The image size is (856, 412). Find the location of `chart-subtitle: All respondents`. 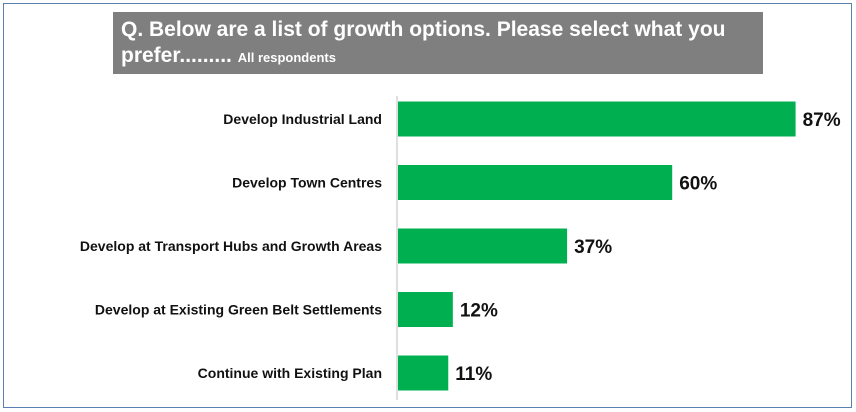

chart-subtitle: All respondents is located at coordinates (286, 57).